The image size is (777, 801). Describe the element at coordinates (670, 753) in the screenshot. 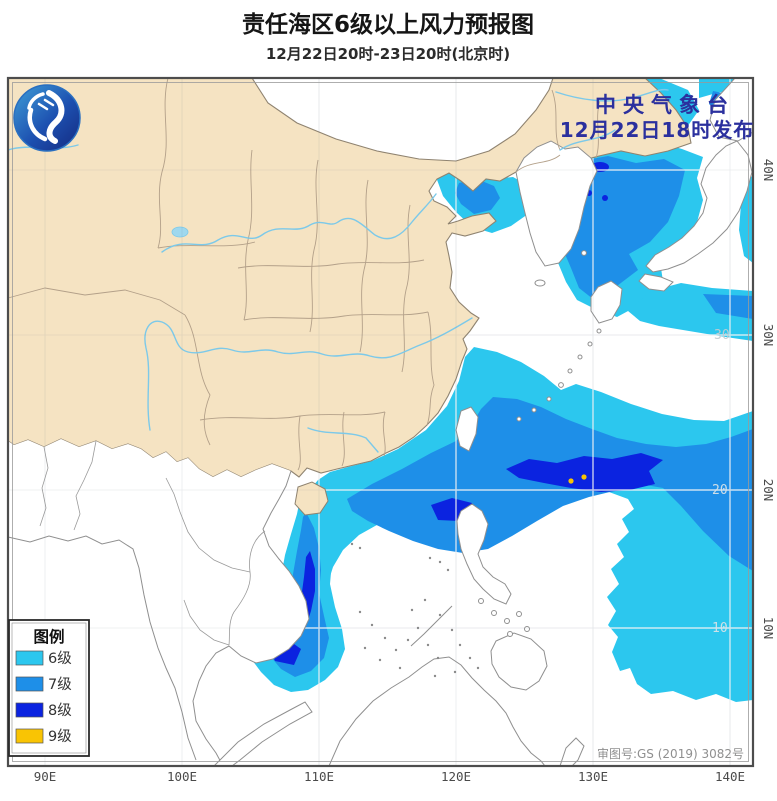

I see `map-approval-number: 审图号:GS (2019) 3082号` at that location.